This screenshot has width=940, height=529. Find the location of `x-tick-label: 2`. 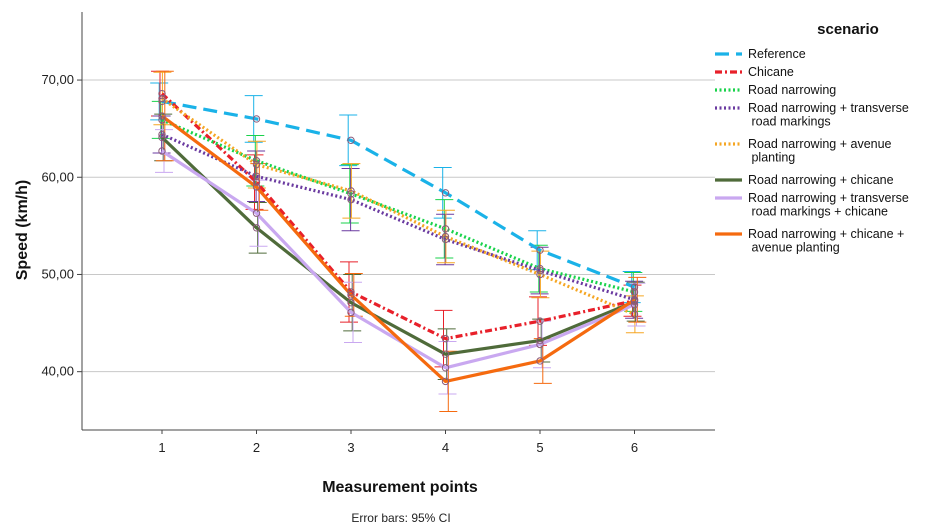

x-tick-label: 2 is located at coordinates (256, 447).